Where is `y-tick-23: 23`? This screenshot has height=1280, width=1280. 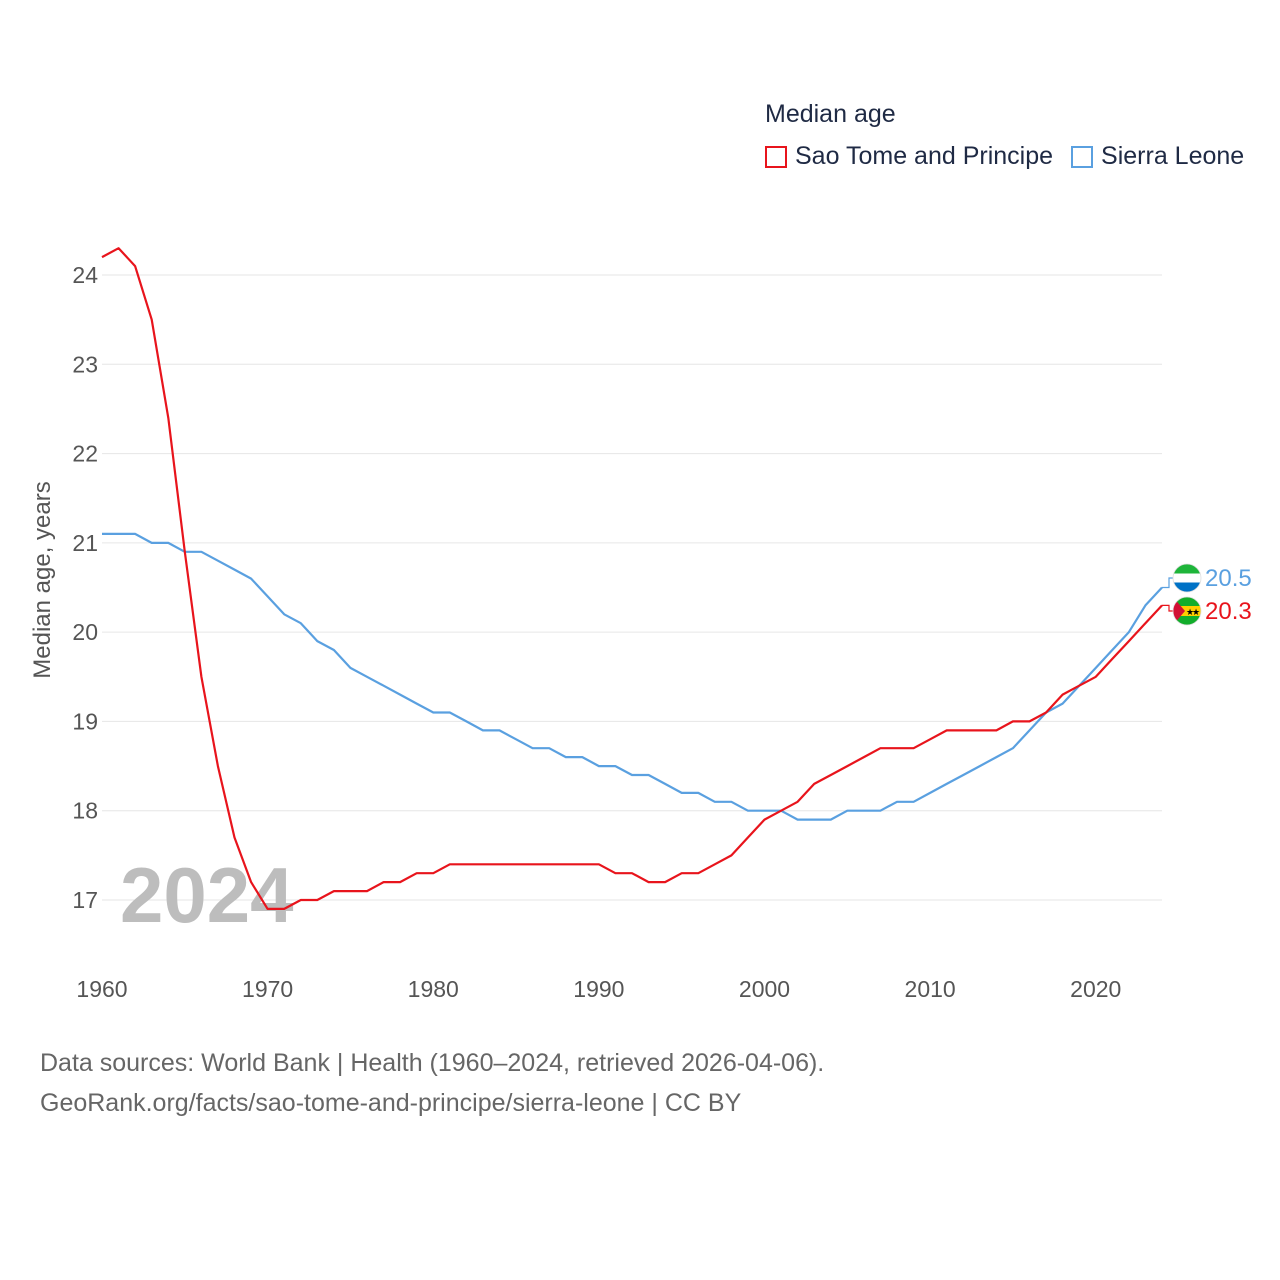
y-tick-23: 23 is located at coordinates (85, 364).